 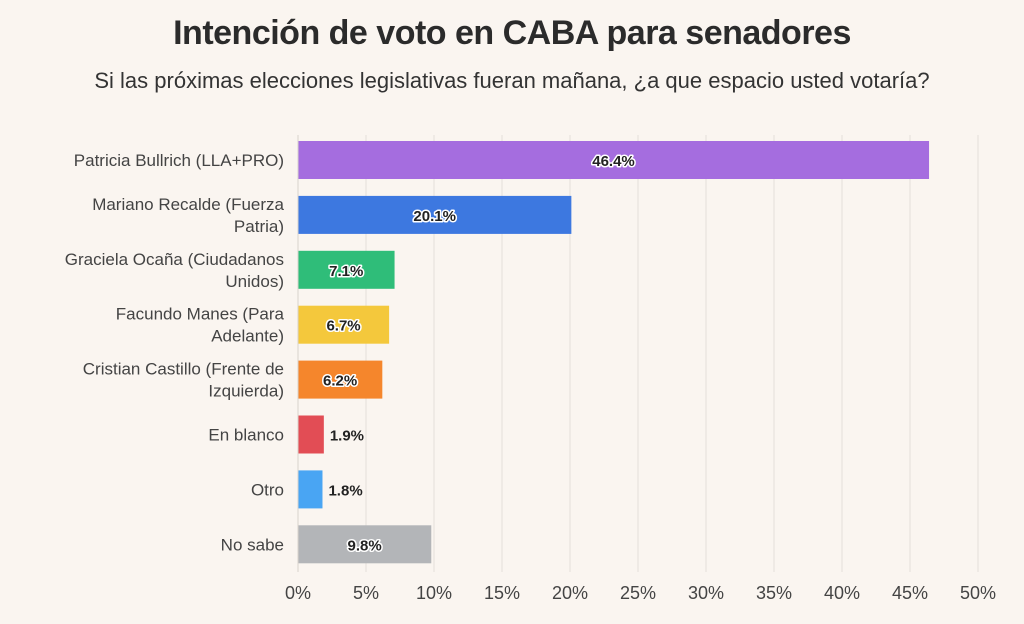 I want to click on x-tick-label: 25%, so click(x=638, y=593).